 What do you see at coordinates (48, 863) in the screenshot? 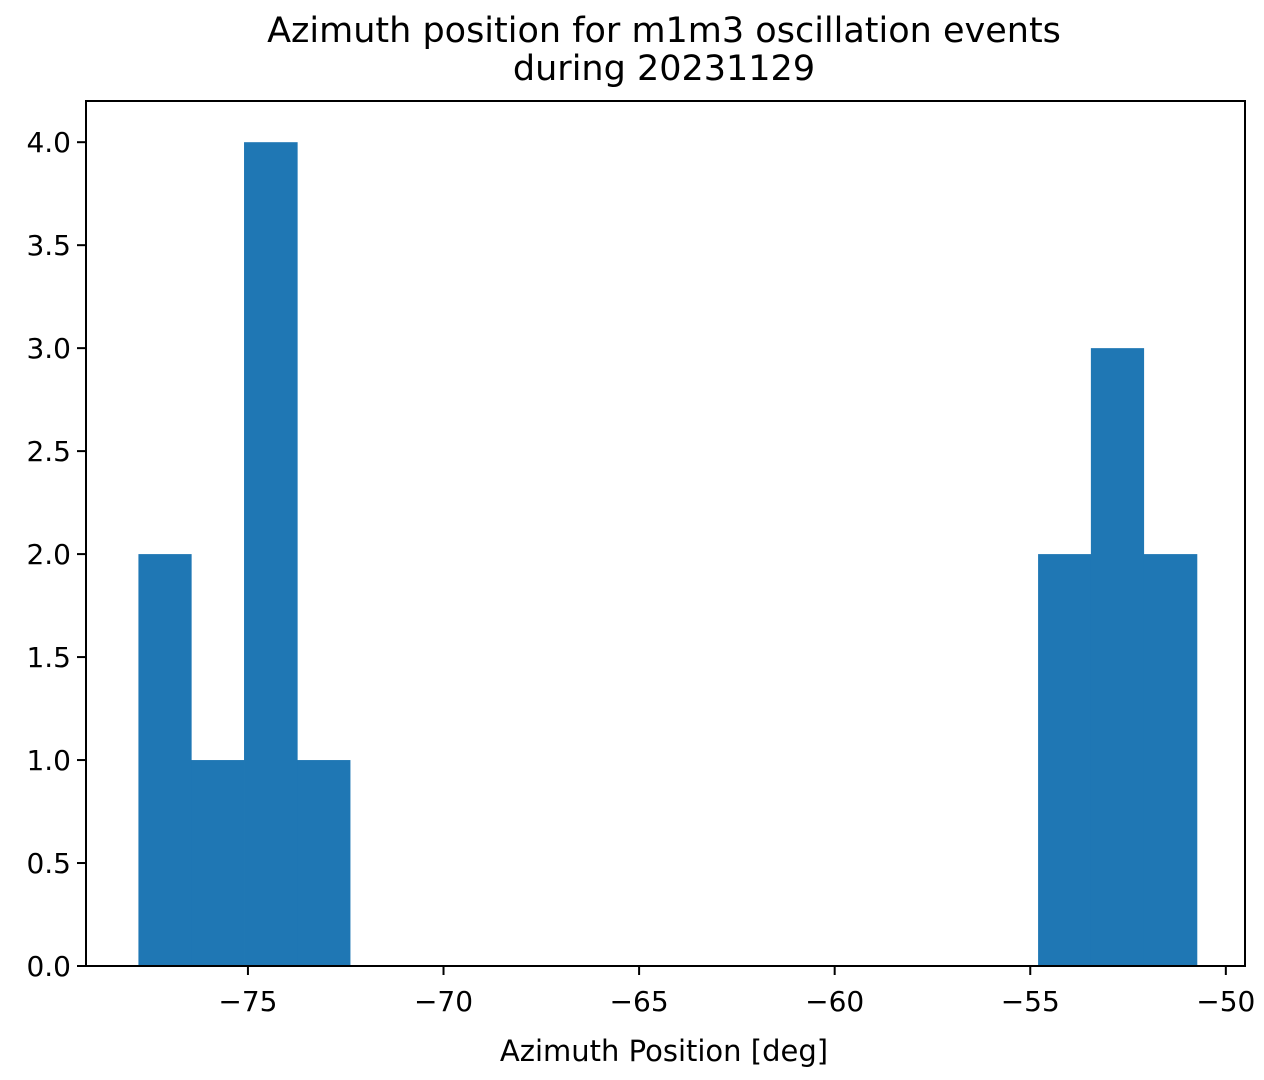
I see `y-tick-label: 0.5` at bounding box center [48, 863].